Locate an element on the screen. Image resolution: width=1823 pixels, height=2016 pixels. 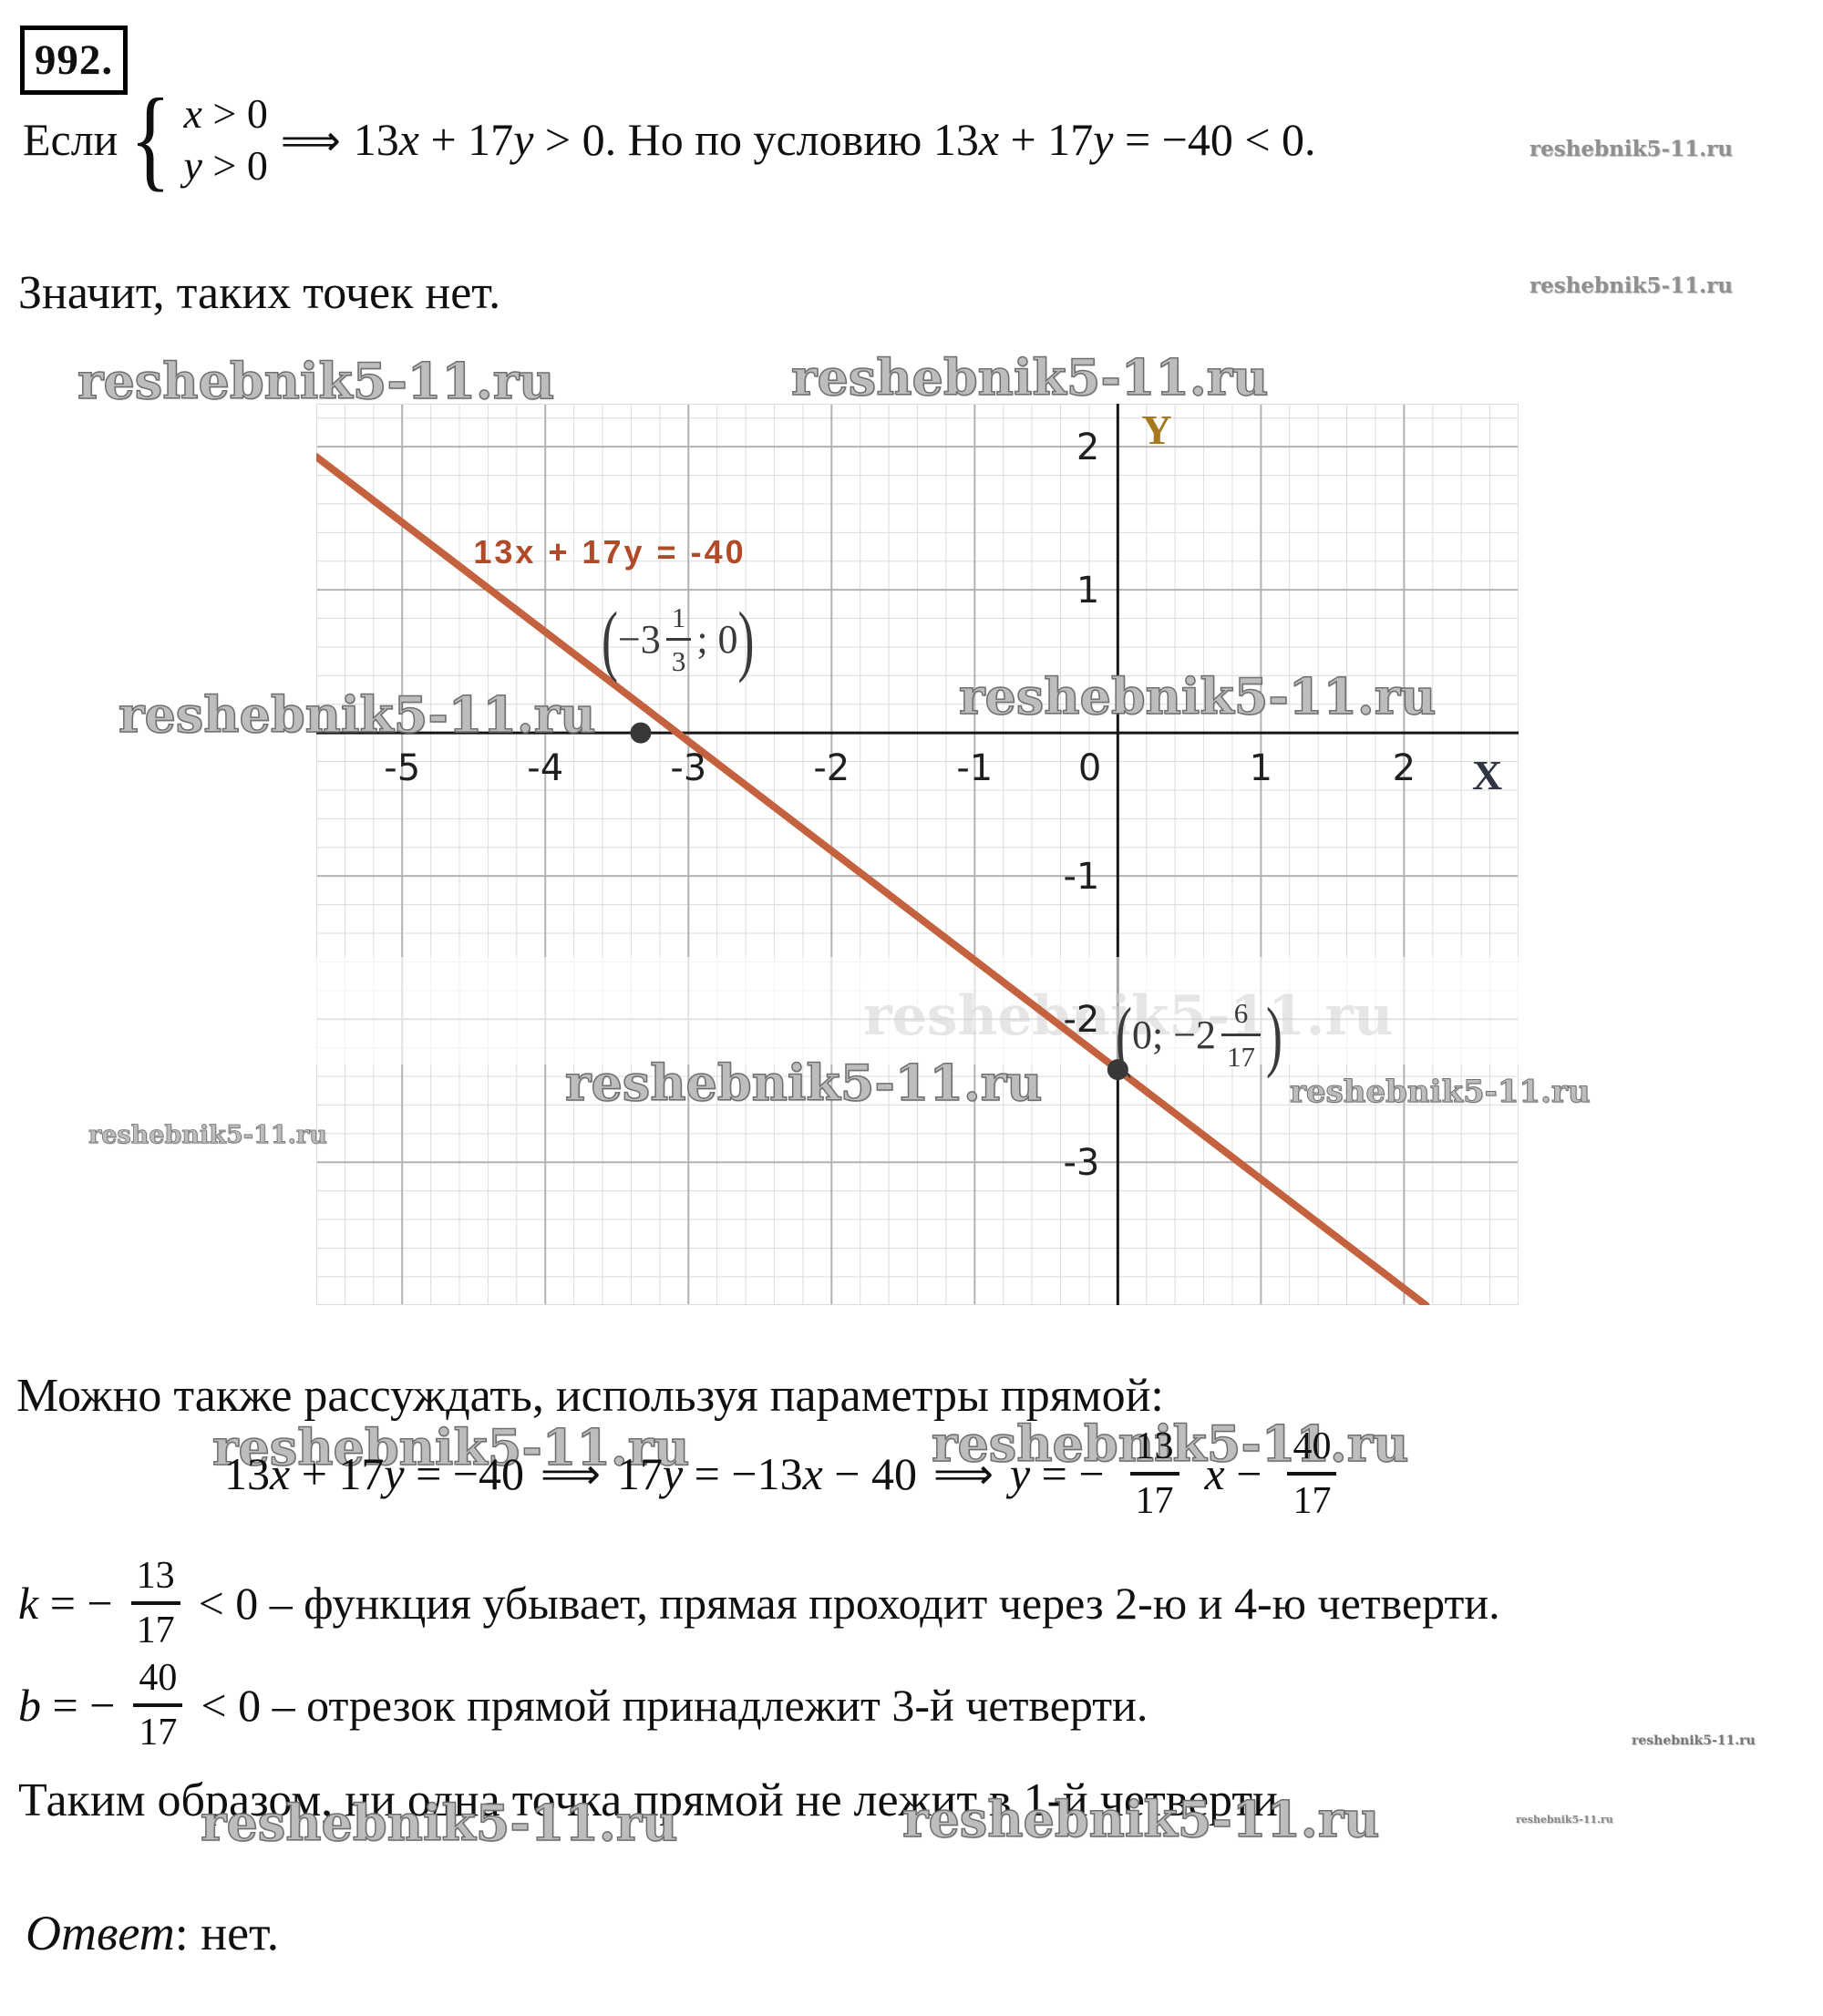
answer-line: Ответ: нет. is located at coordinates (153, 1933).